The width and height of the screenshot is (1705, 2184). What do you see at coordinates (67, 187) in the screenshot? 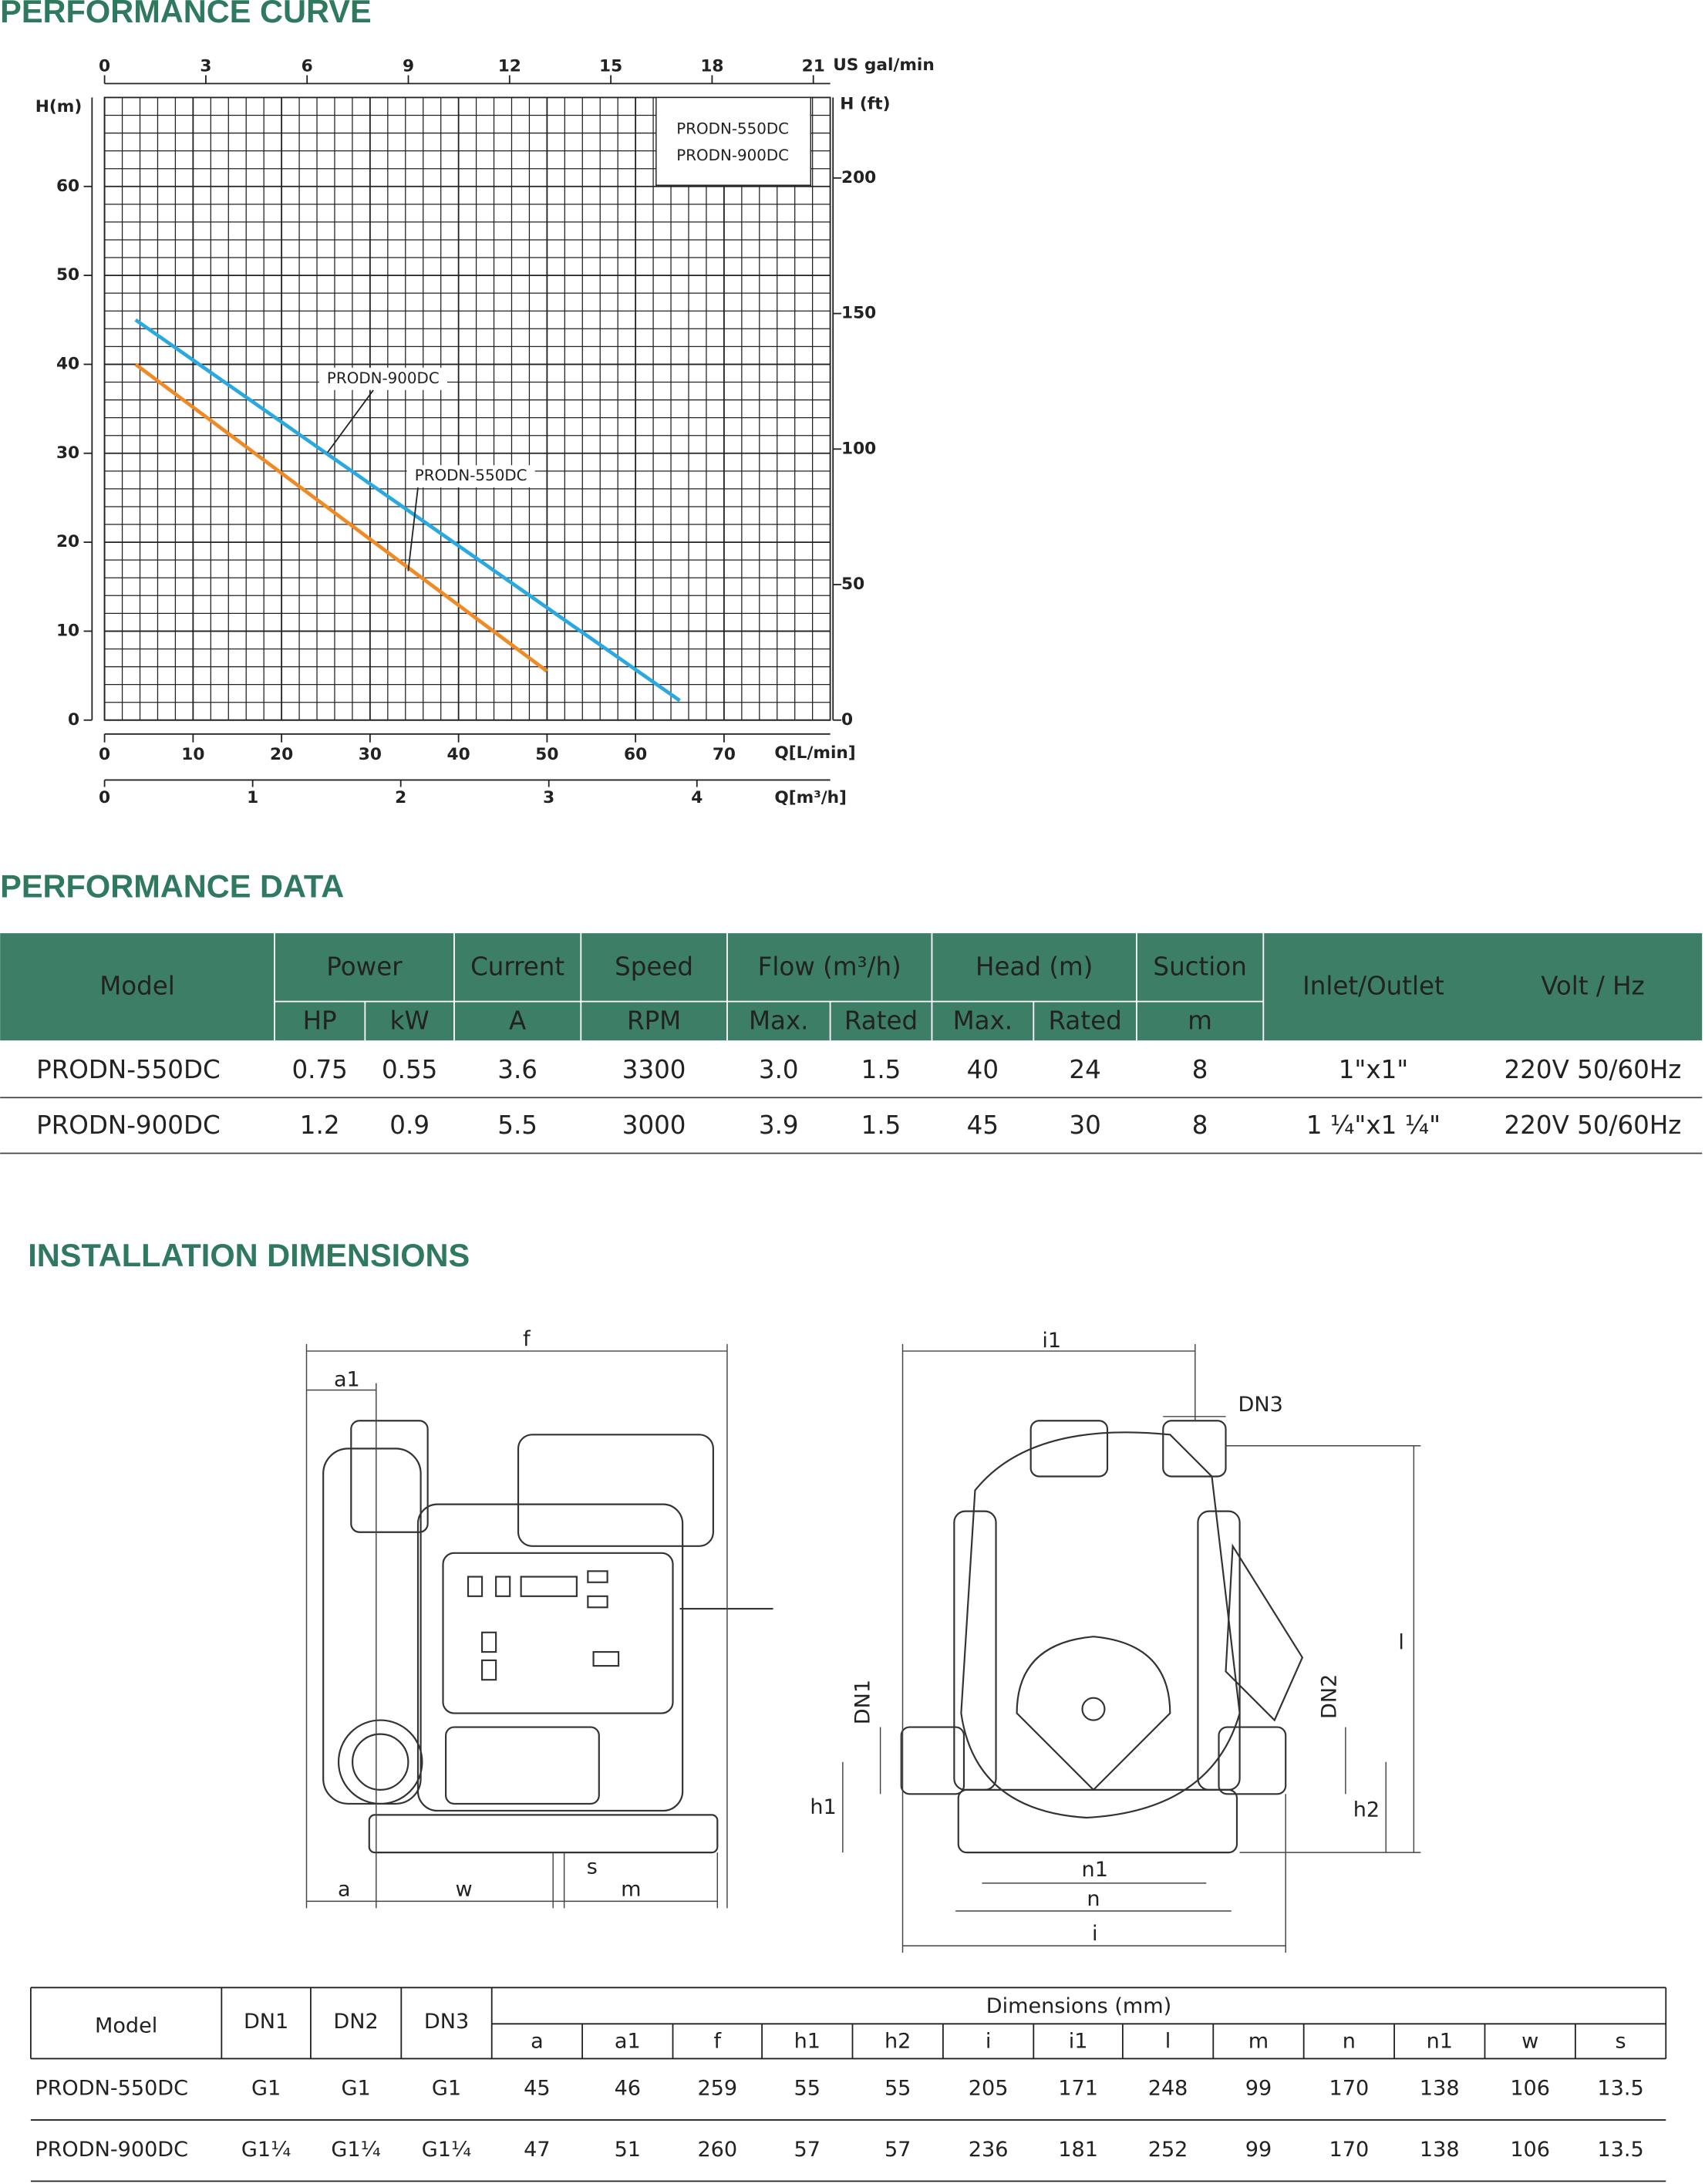
I see `y-tick-label: 60` at bounding box center [67, 187].